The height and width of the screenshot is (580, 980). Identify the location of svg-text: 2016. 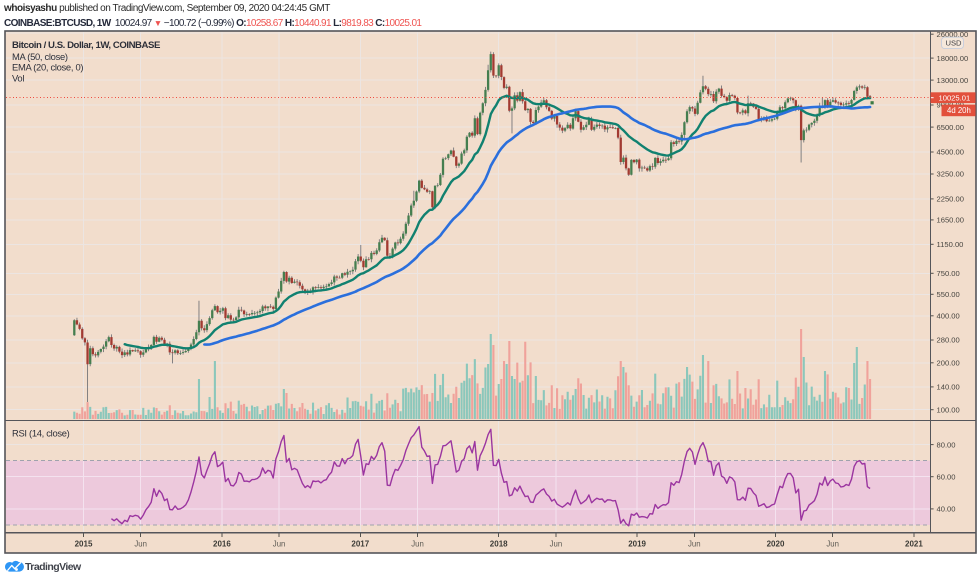
(222, 544).